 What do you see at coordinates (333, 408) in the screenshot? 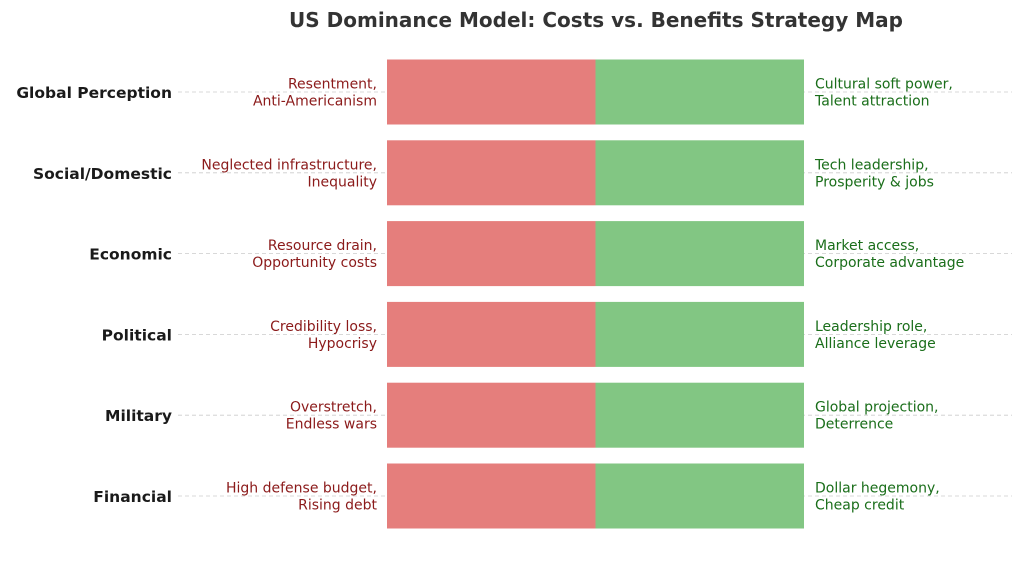
I see `cost-annotation-line: Overstretch,` at bounding box center [333, 408].